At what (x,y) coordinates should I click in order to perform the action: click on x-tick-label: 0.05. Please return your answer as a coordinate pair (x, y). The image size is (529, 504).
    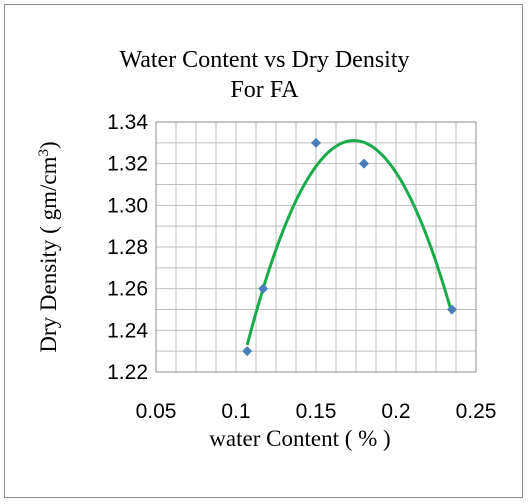
    Looking at the image, I should click on (156, 411).